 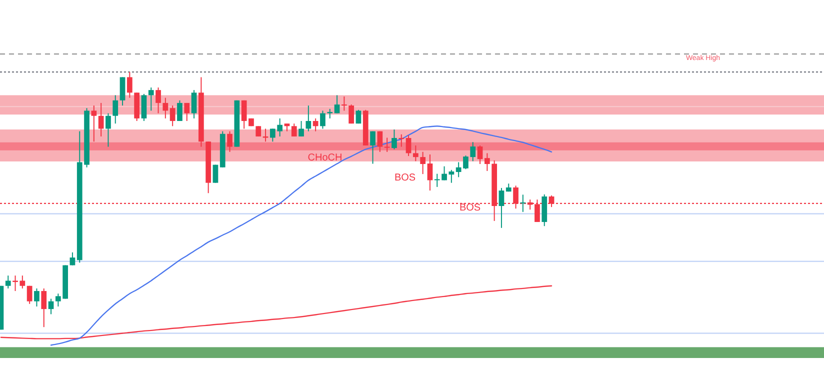 What do you see at coordinates (325, 158) in the screenshot?
I see `annotation: CHoCH` at bounding box center [325, 158].